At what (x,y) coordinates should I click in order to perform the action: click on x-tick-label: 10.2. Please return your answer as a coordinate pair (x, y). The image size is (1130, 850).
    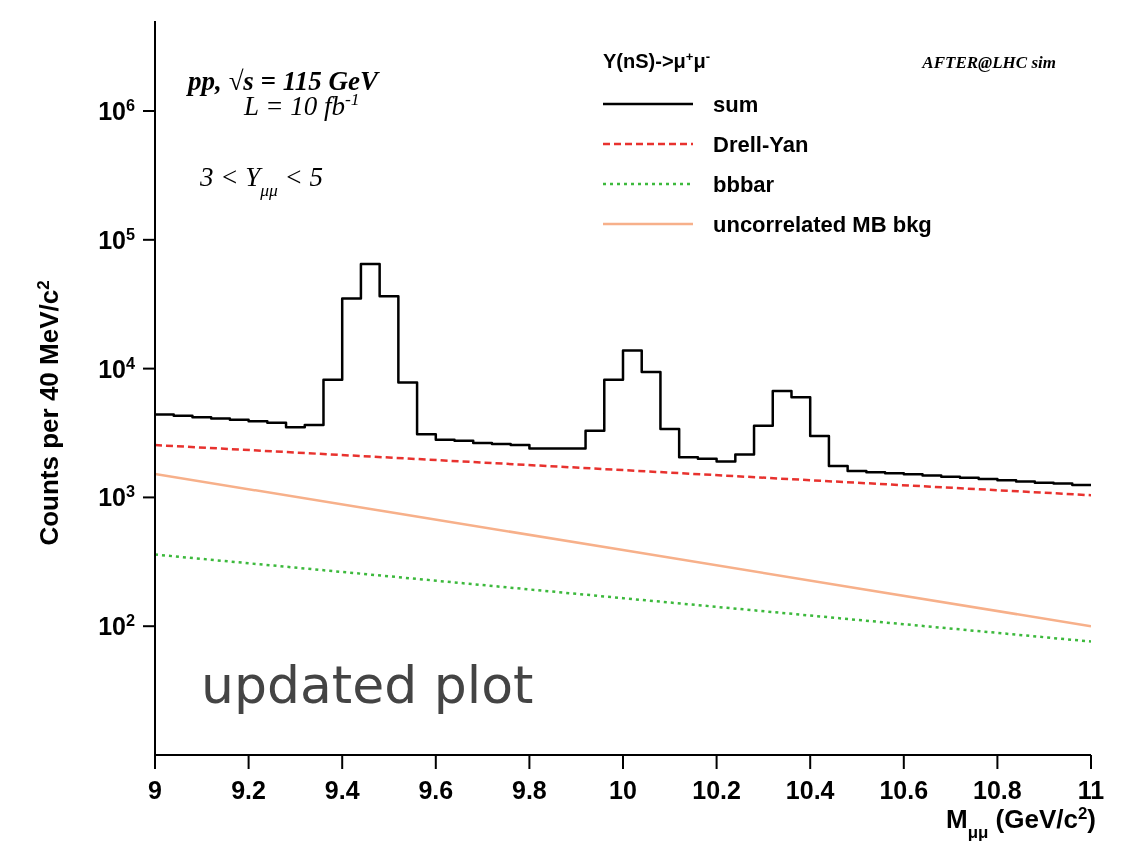
    Looking at the image, I should click on (716, 789).